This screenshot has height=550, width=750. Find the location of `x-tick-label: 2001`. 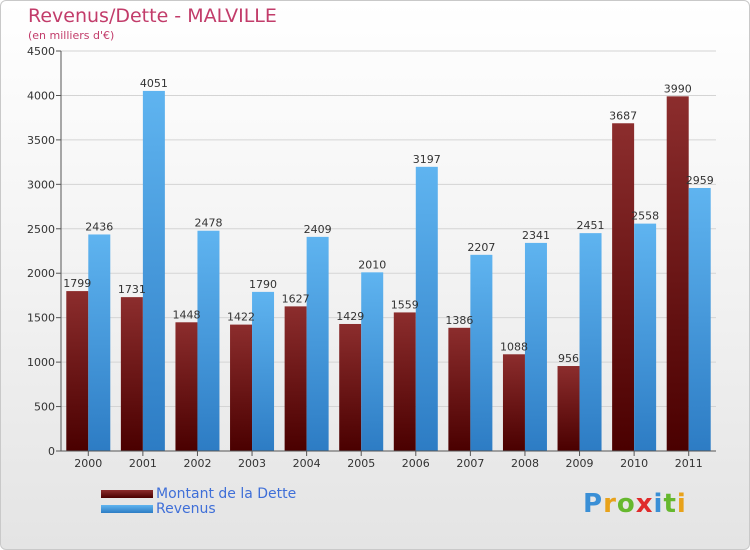

x-tick-label: 2001 is located at coordinates (143, 463).